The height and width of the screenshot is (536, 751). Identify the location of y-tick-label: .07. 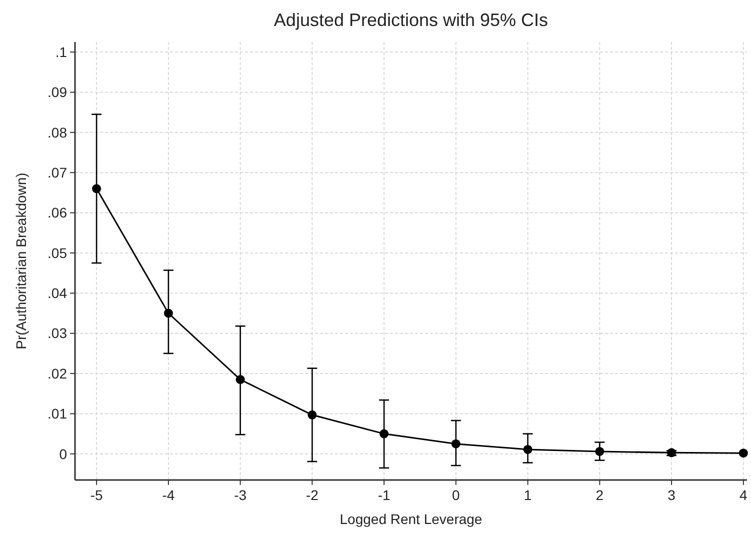
(58, 172).